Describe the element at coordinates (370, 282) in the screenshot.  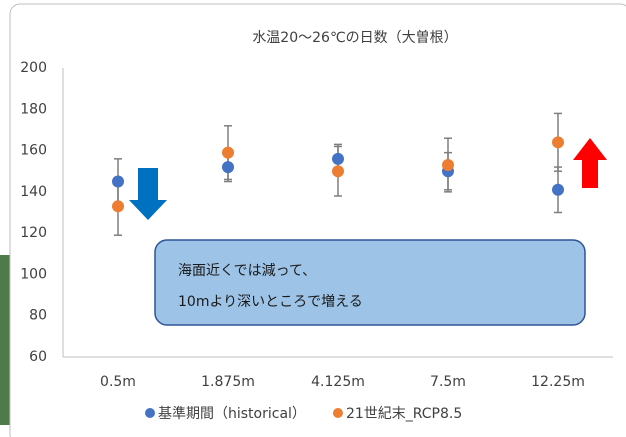
I see `annotation-box` at that location.